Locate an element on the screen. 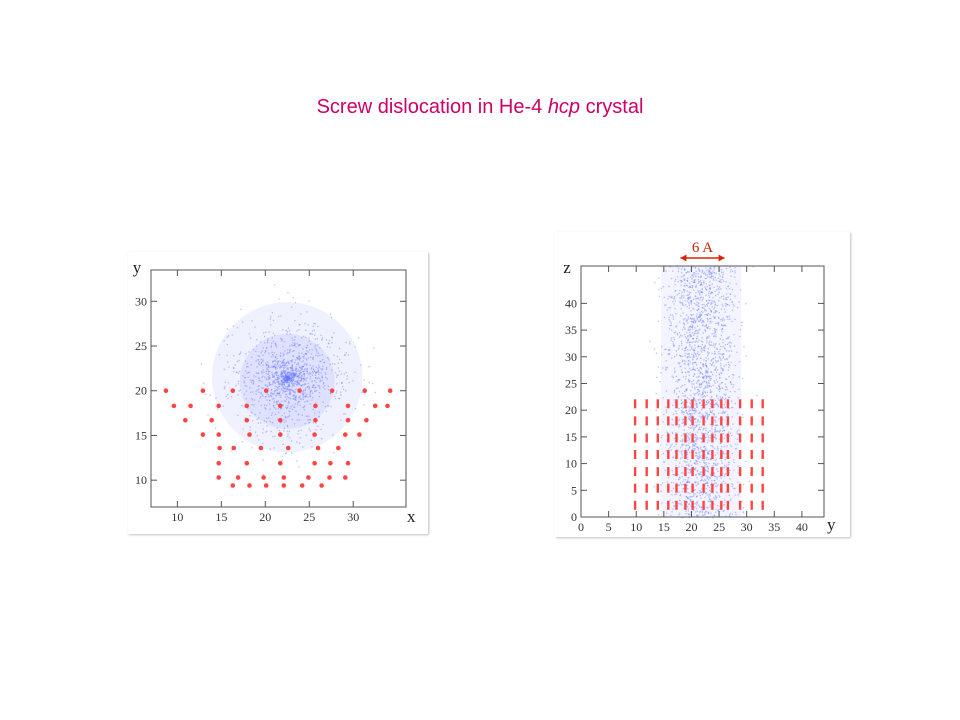 Image resolution: width=960 pixels, height=720 pixels. x-tick-label: 25 is located at coordinates (309, 517).